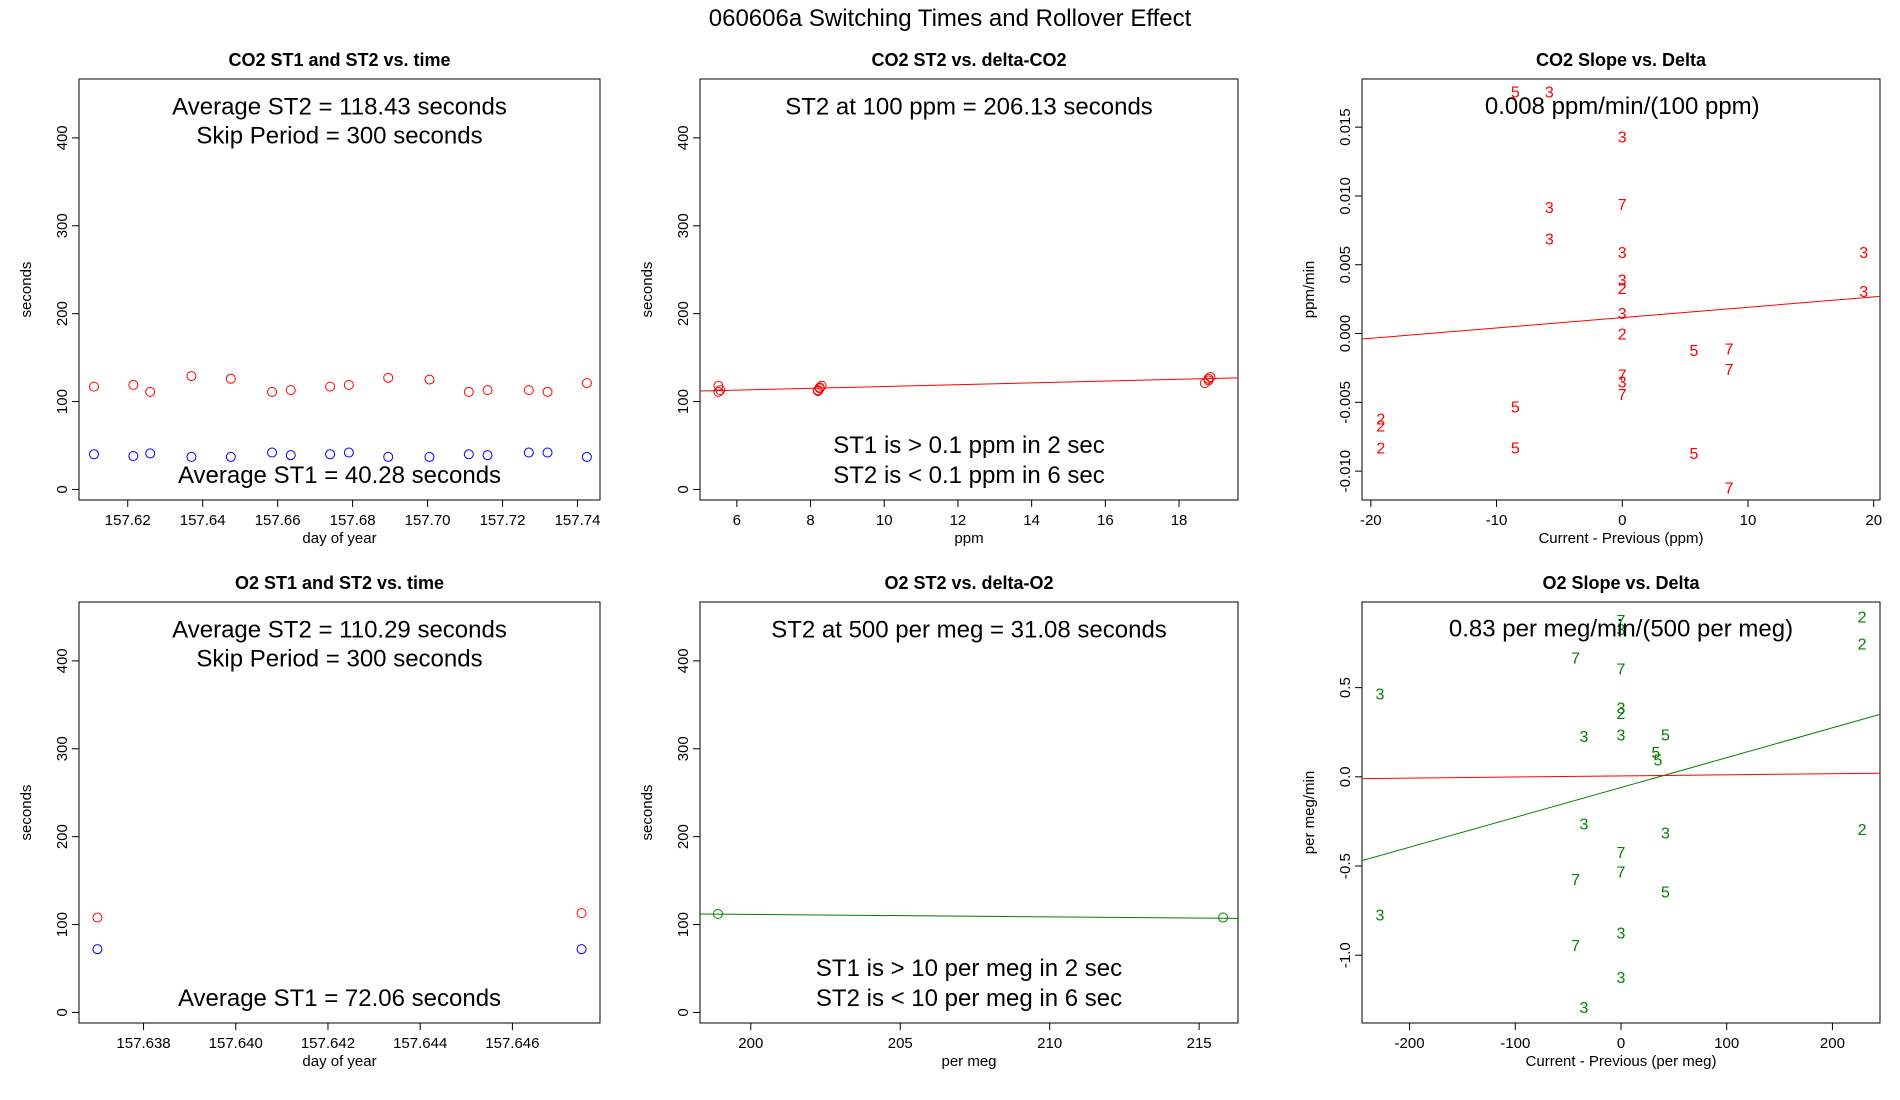 This screenshot has height=1100, width=1900. I want to click on x-tick-label: 14, so click(1031, 520).